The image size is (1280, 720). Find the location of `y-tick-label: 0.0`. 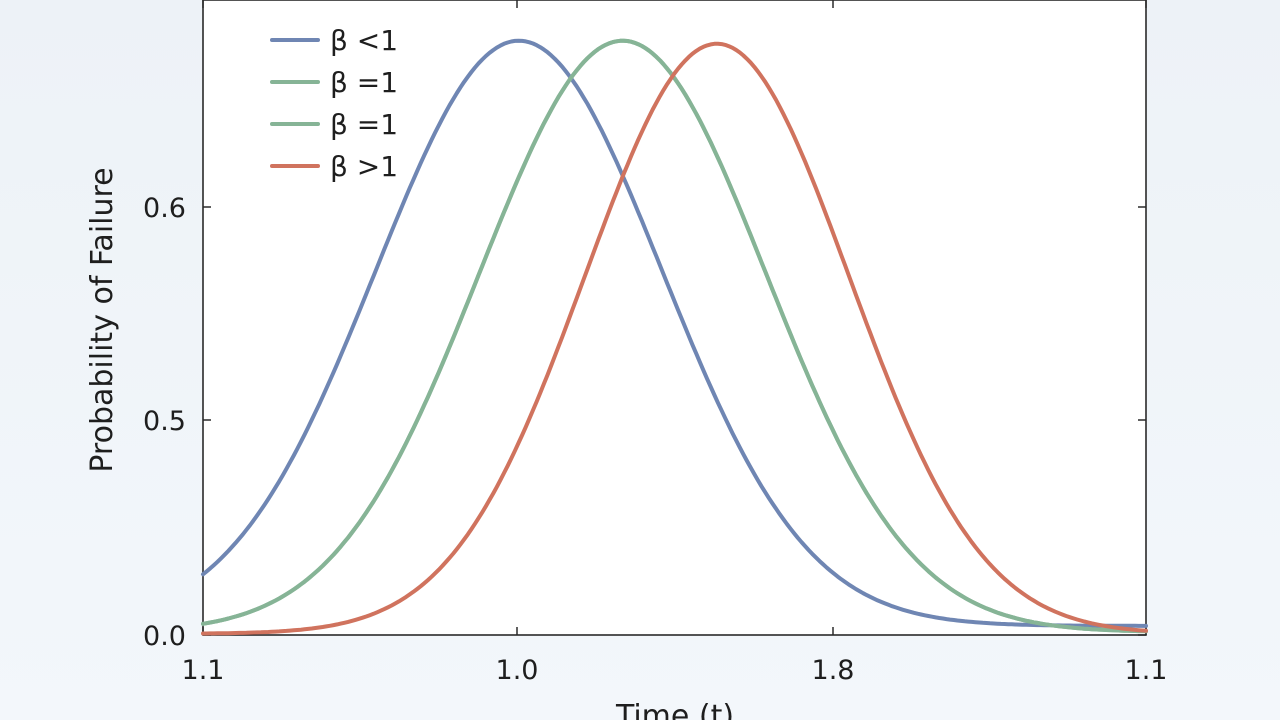

y-tick-label: 0.0 is located at coordinates (164, 636).